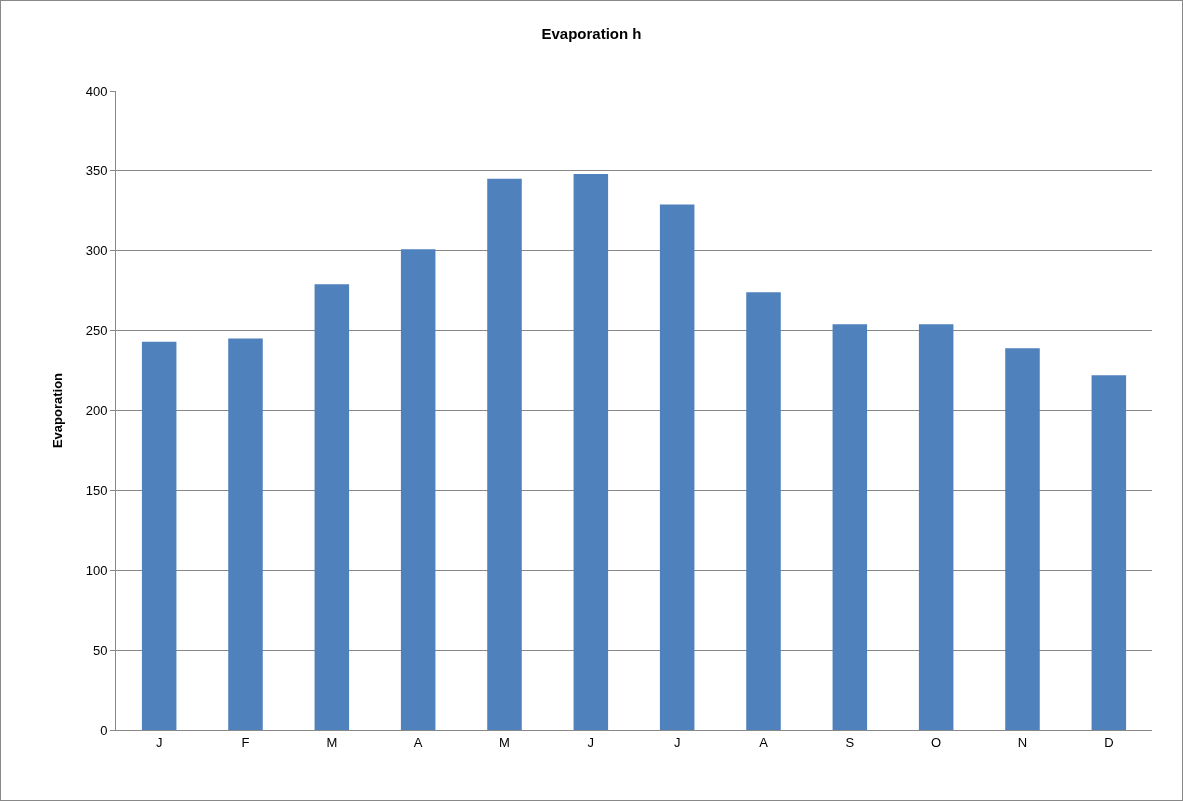 The width and height of the screenshot is (1183, 801). Describe the element at coordinates (96, 251) in the screenshot. I see `y-tick-label: 300` at that location.